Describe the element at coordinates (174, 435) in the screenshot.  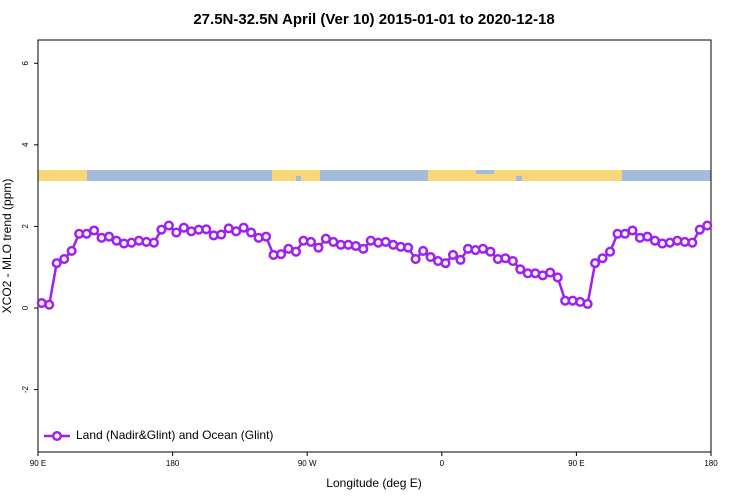
I see `legend-label: Land (Nadir&Glint) and Ocean (Glint)` at that location.